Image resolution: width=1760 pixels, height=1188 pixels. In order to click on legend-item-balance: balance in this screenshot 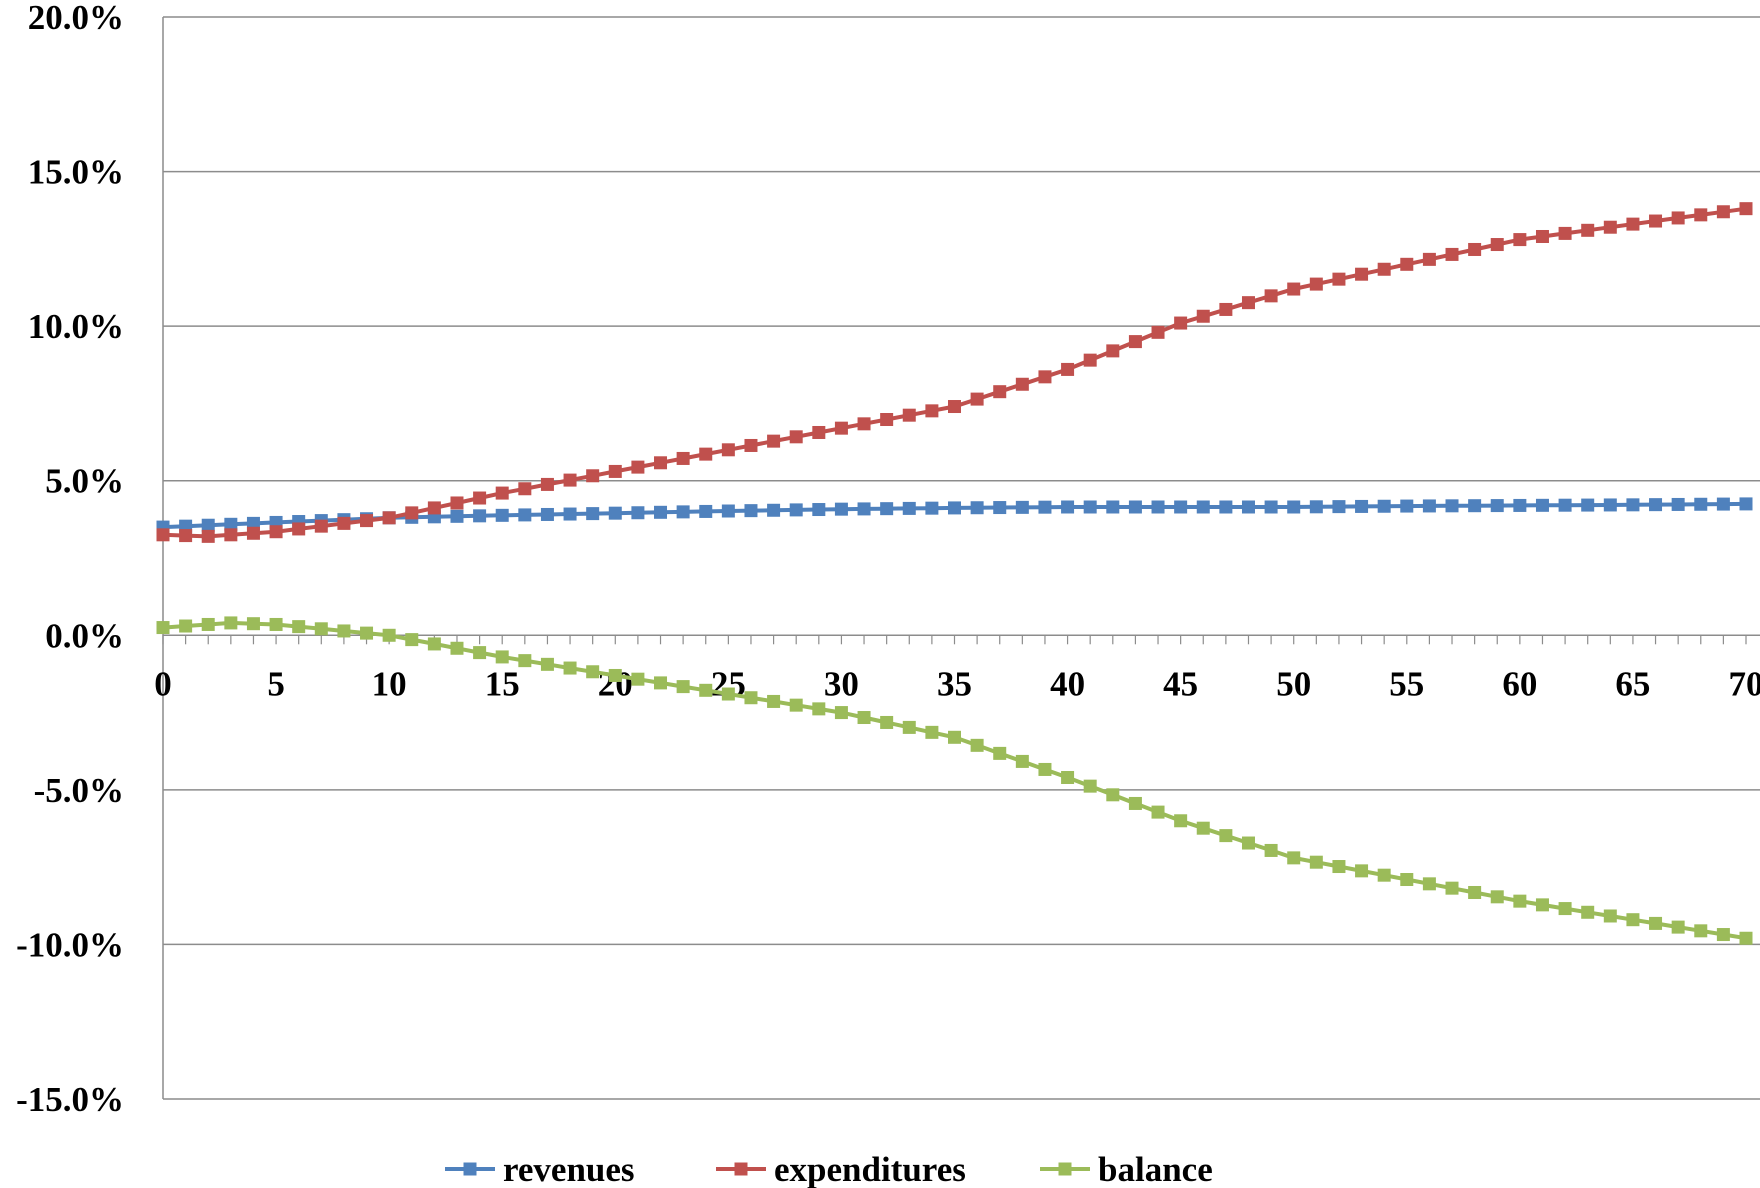, I will do `click(1126, 1169)`.